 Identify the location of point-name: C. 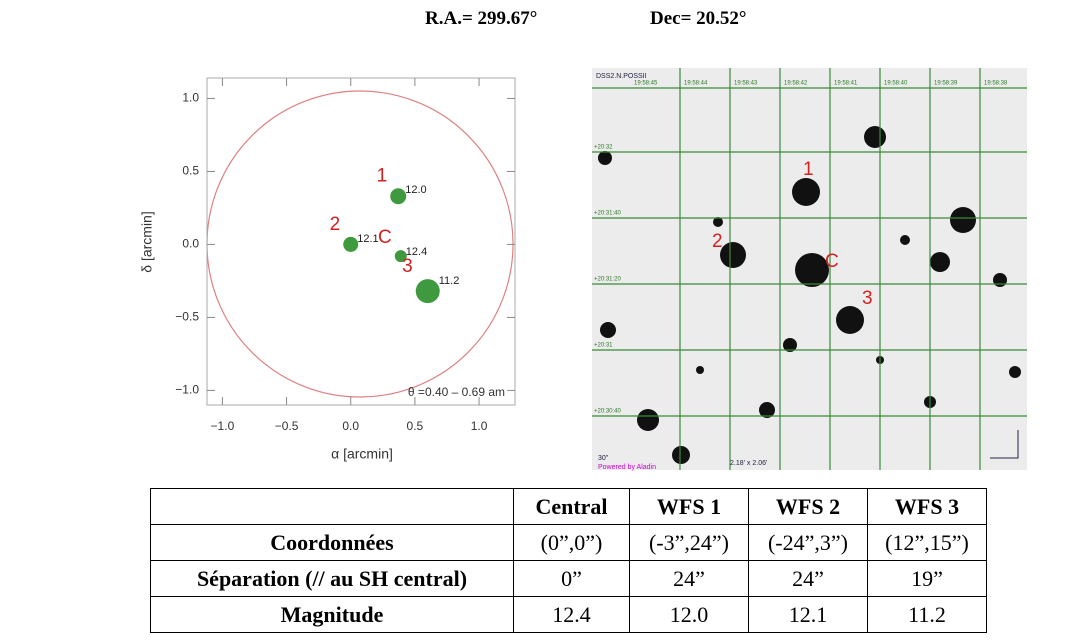
(385, 237).